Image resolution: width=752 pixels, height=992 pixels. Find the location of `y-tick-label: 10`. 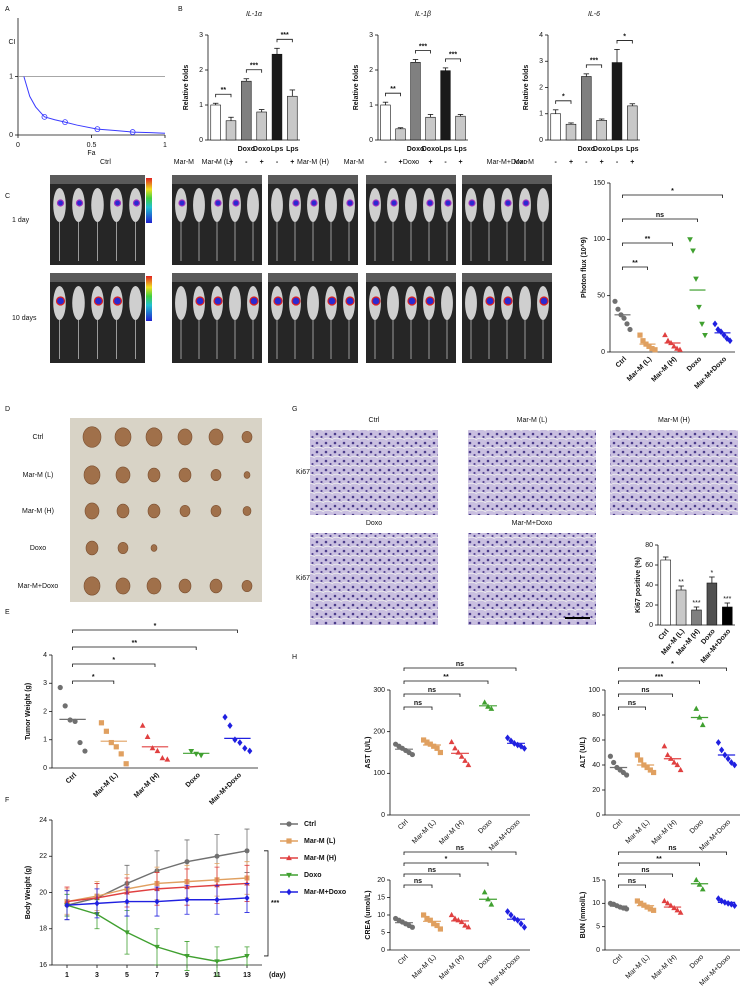

y-tick-label: 10 is located at coordinates (596, 903).